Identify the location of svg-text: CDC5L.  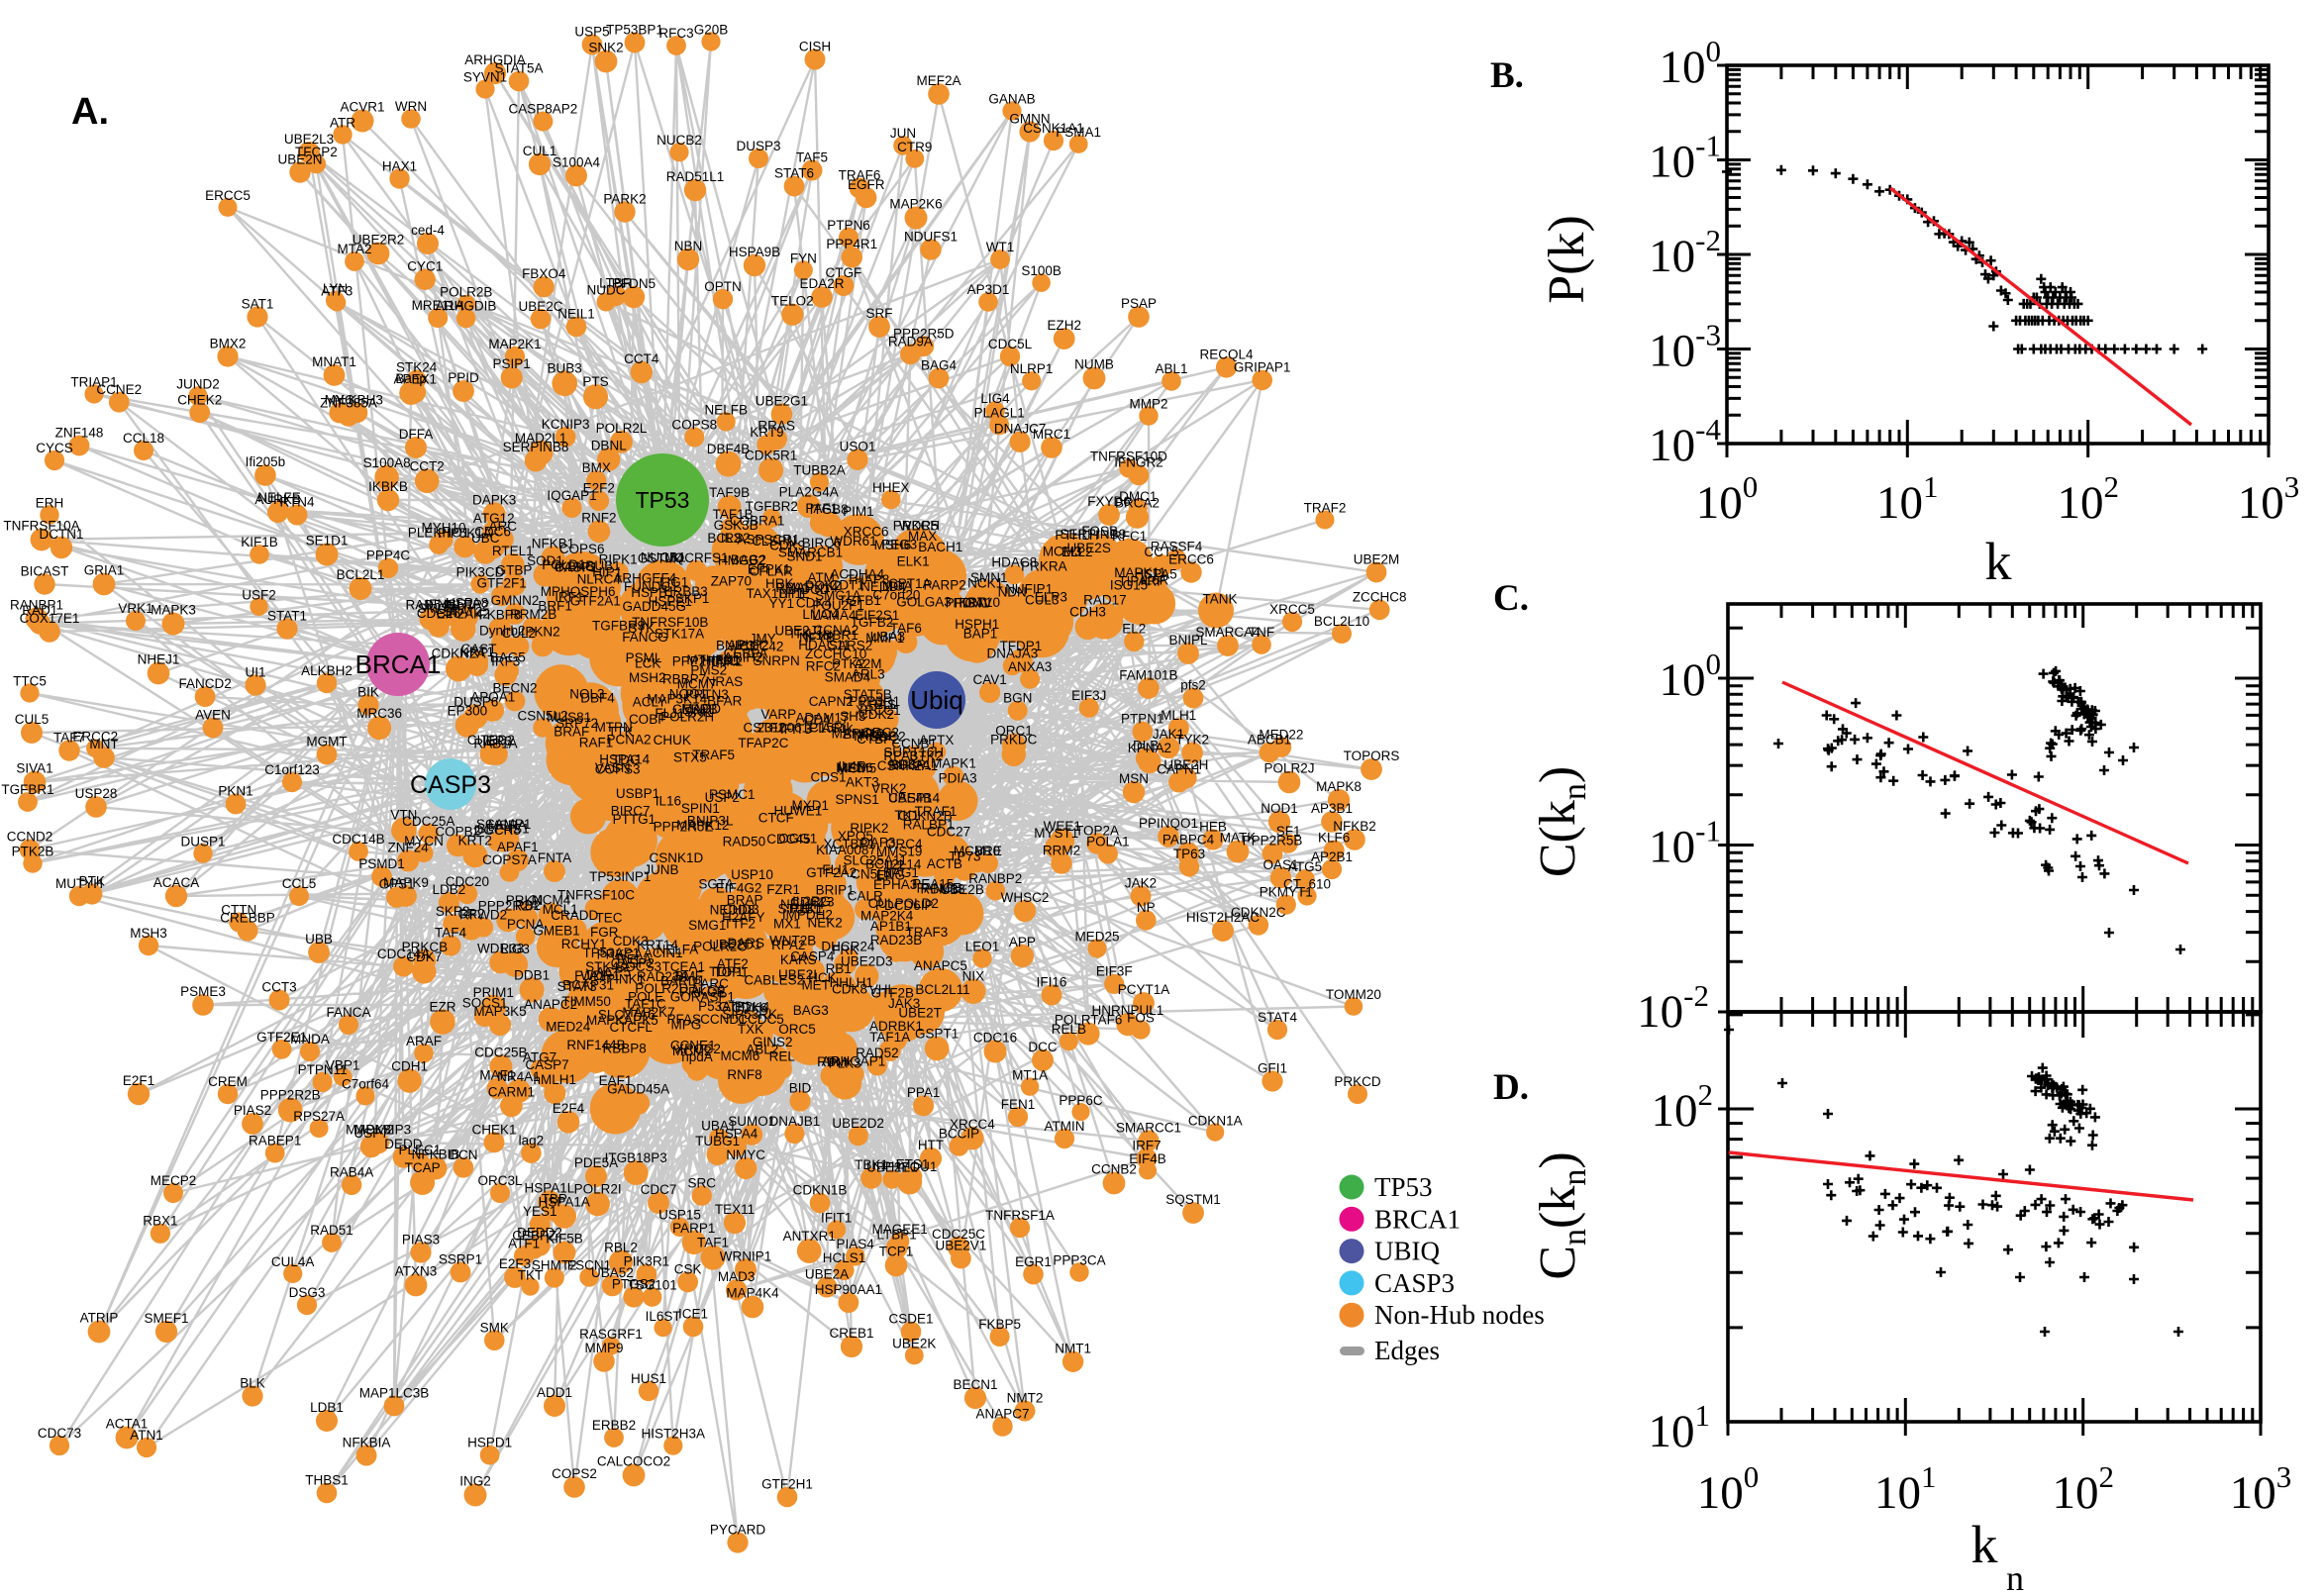
(1011, 344).